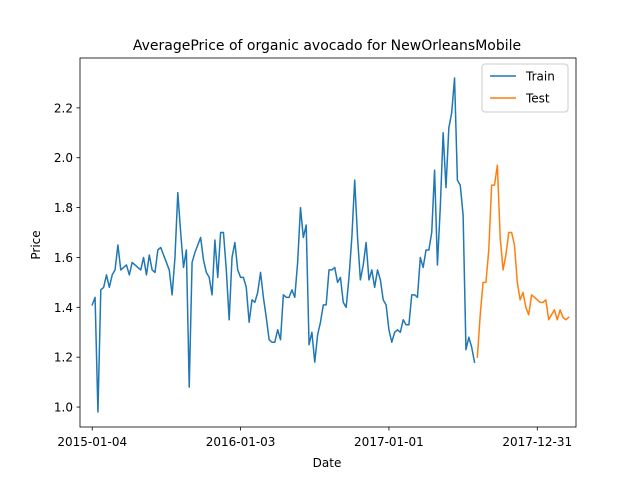 The width and height of the screenshot is (640, 480). Describe the element at coordinates (63, 408) in the screenshot. I see `y-tick-label: 1.0` at that location.